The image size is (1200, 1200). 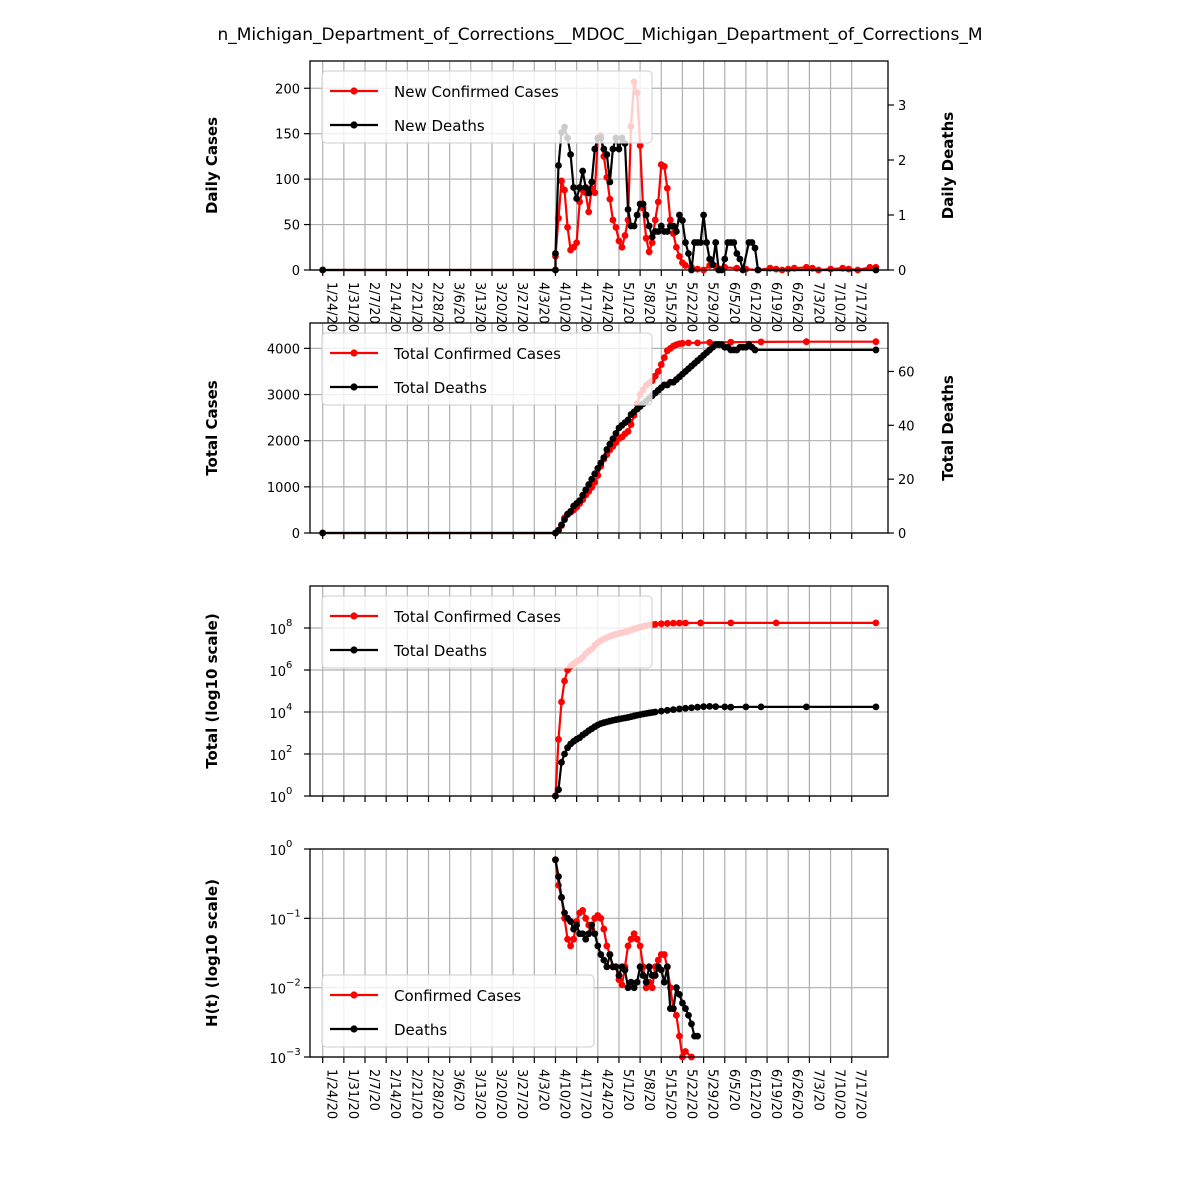 I want to click on plot-frame, so click(x=599, y=953).